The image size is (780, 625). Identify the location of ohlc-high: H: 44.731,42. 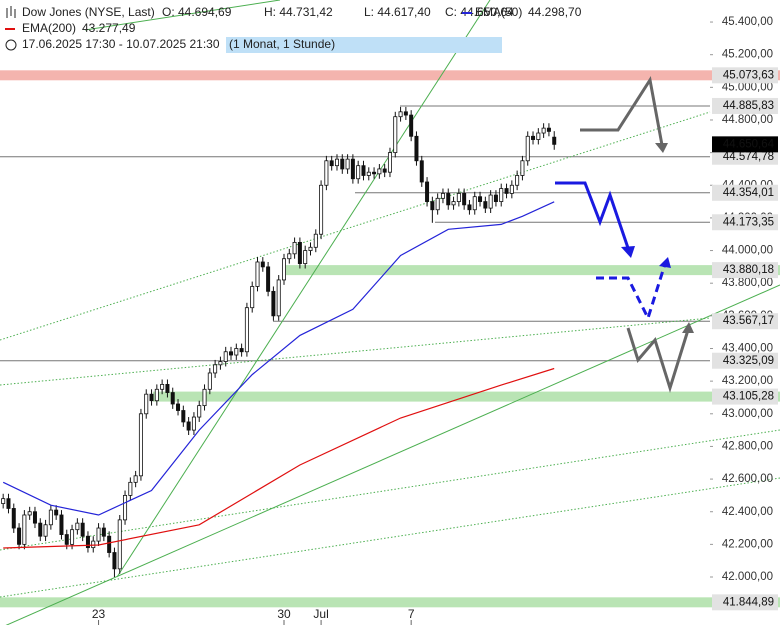
(298, 12).